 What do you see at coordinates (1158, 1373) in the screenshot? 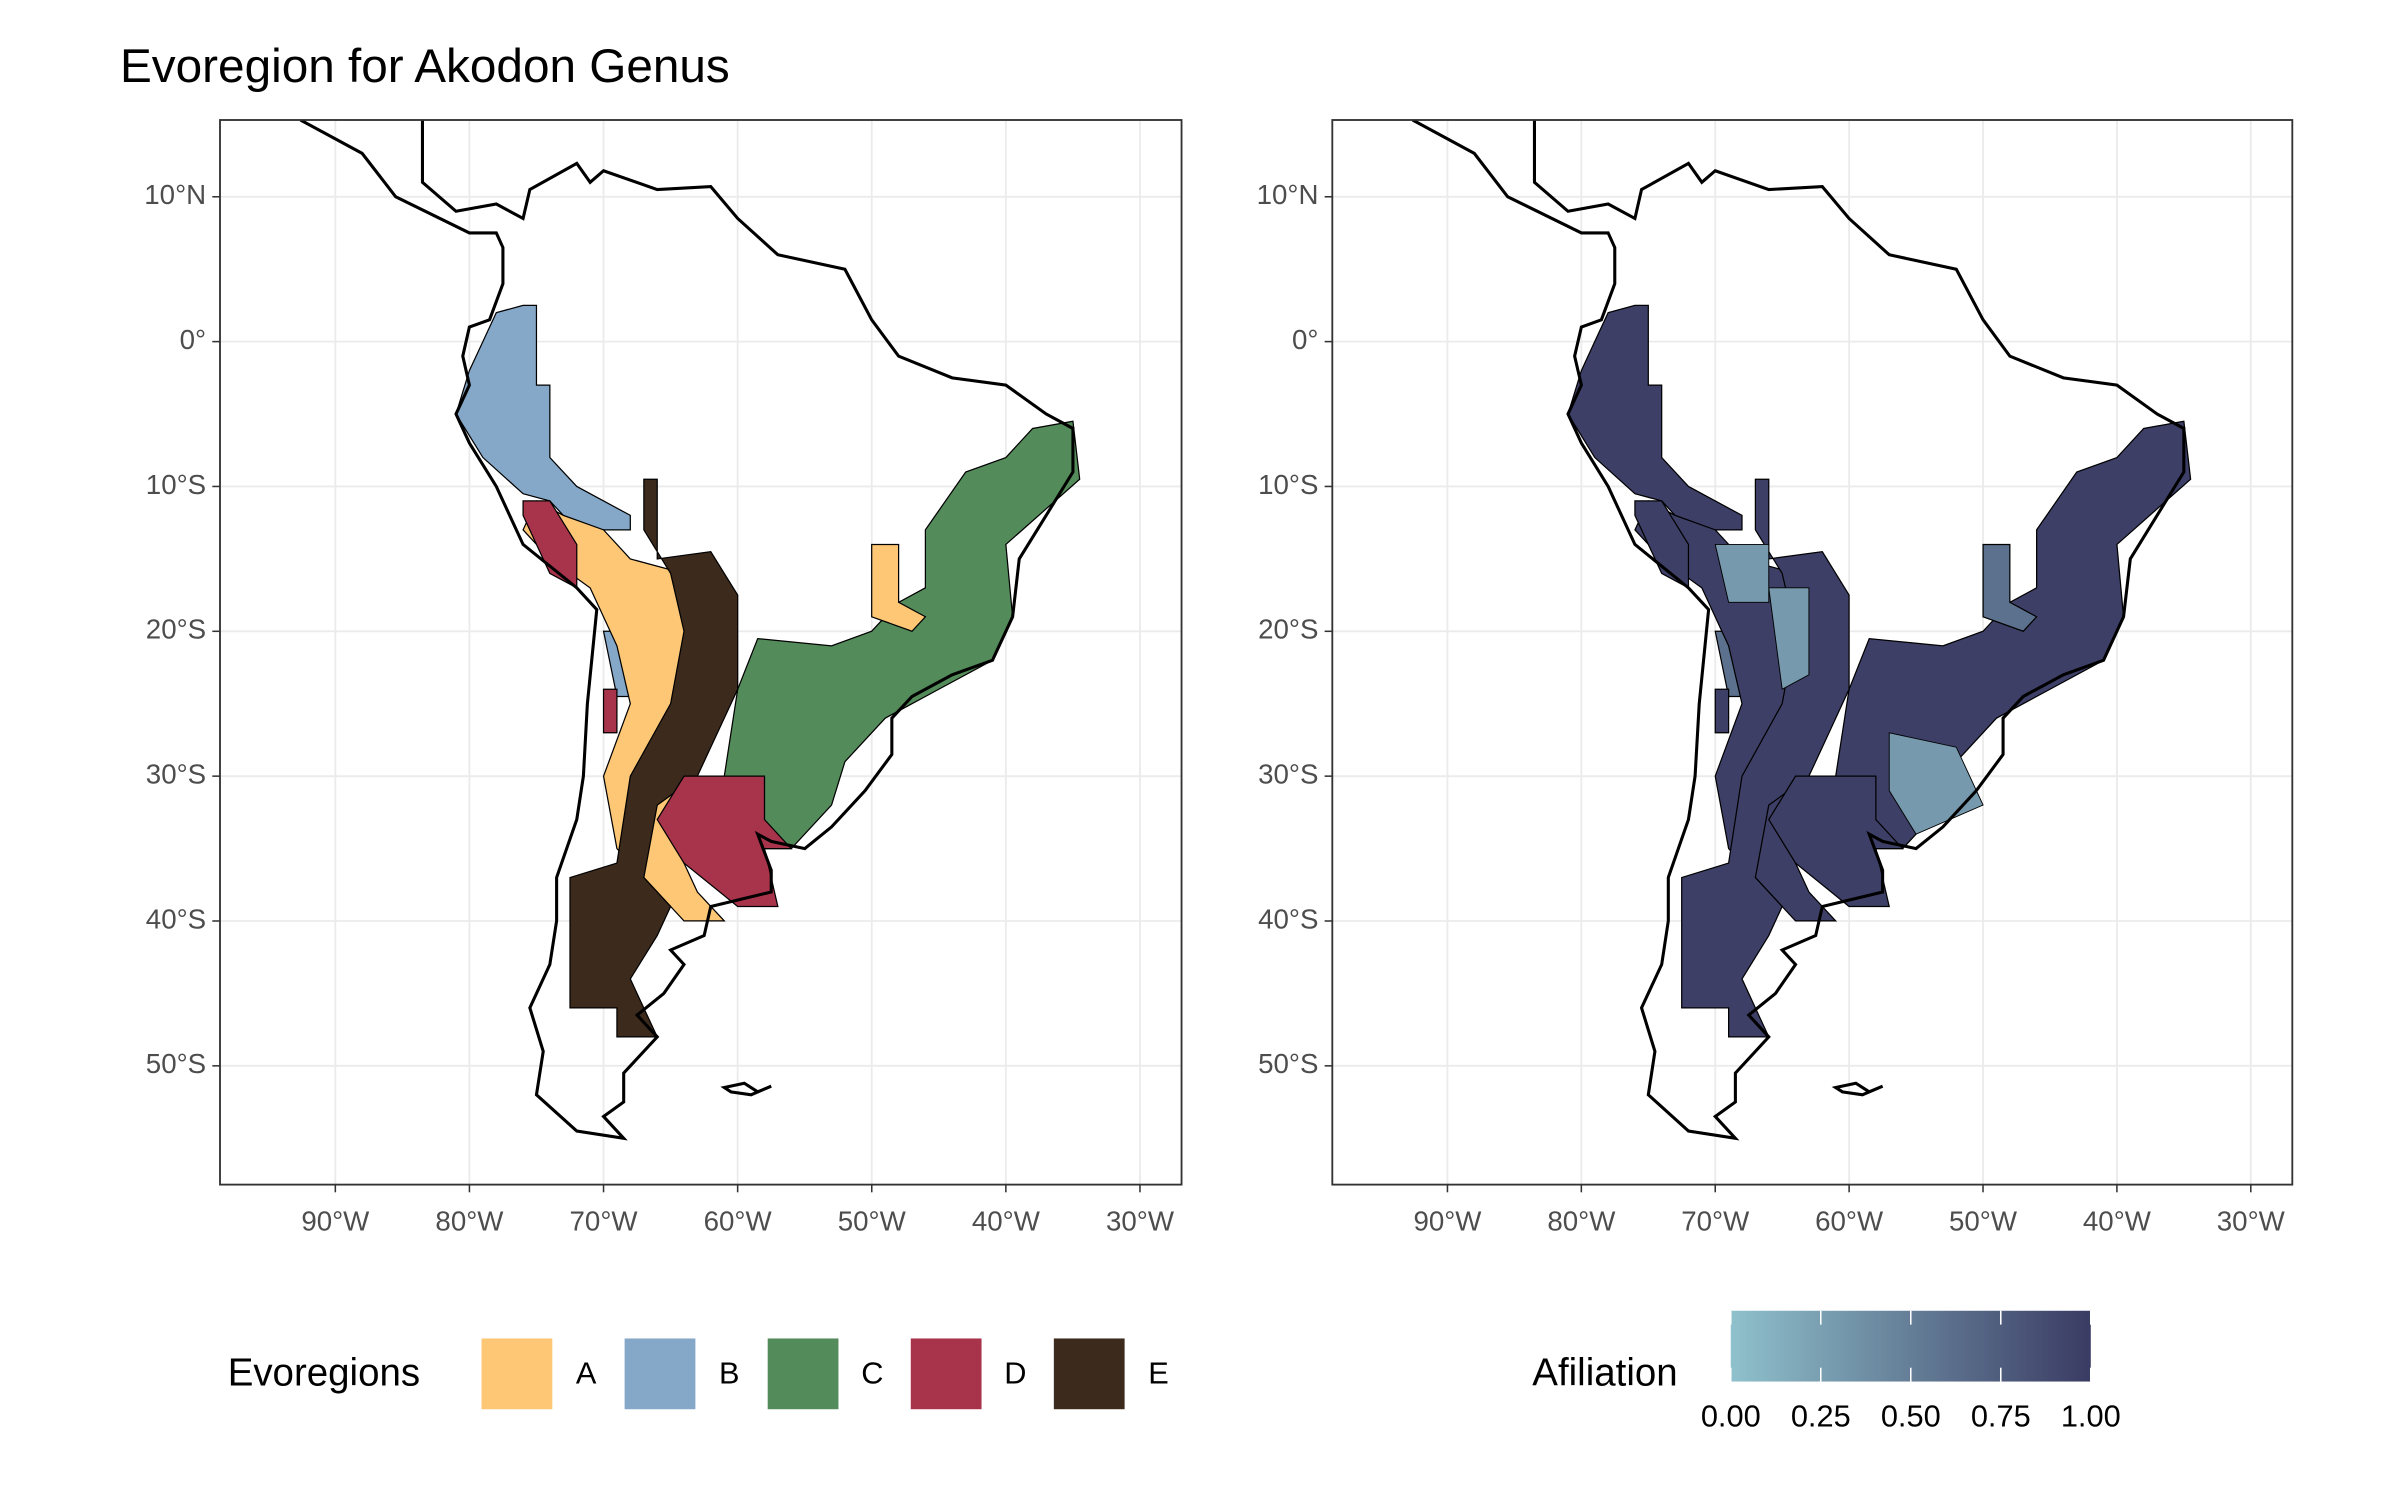
I see `legend-label: E` at bounding box center [1158, 1373].